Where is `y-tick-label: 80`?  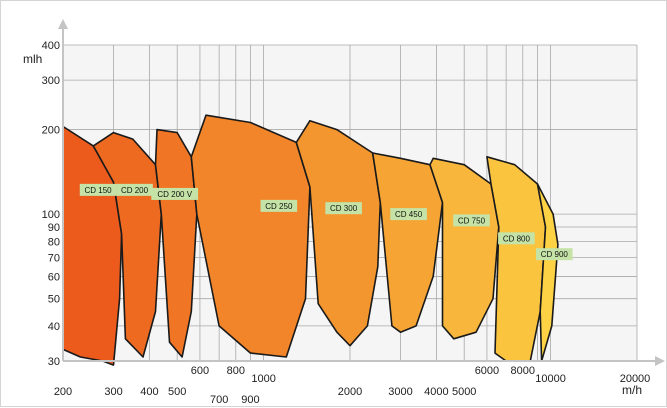 y-tick-label: 80 is located at coordinates (54, 242).